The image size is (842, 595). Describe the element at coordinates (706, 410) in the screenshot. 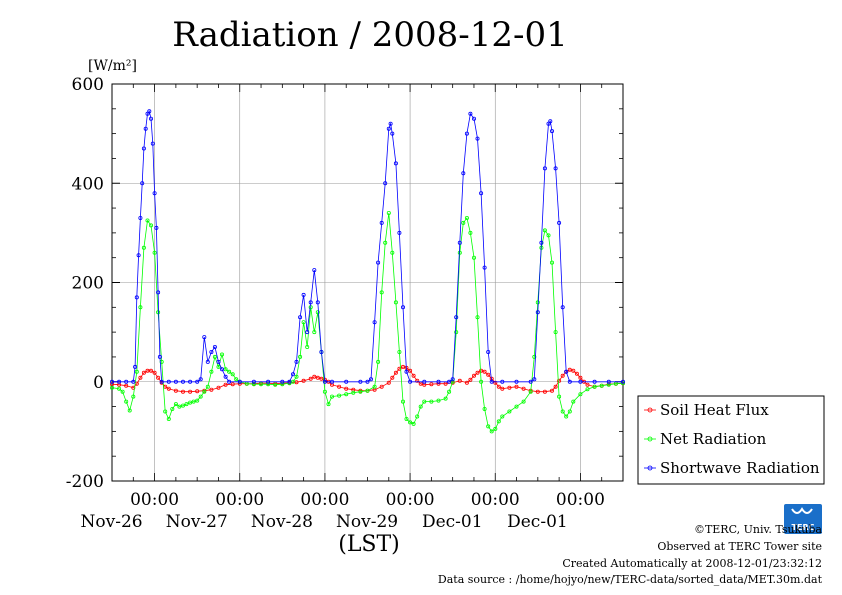

I see `legend-item: Soil Heat Flux` at that location.